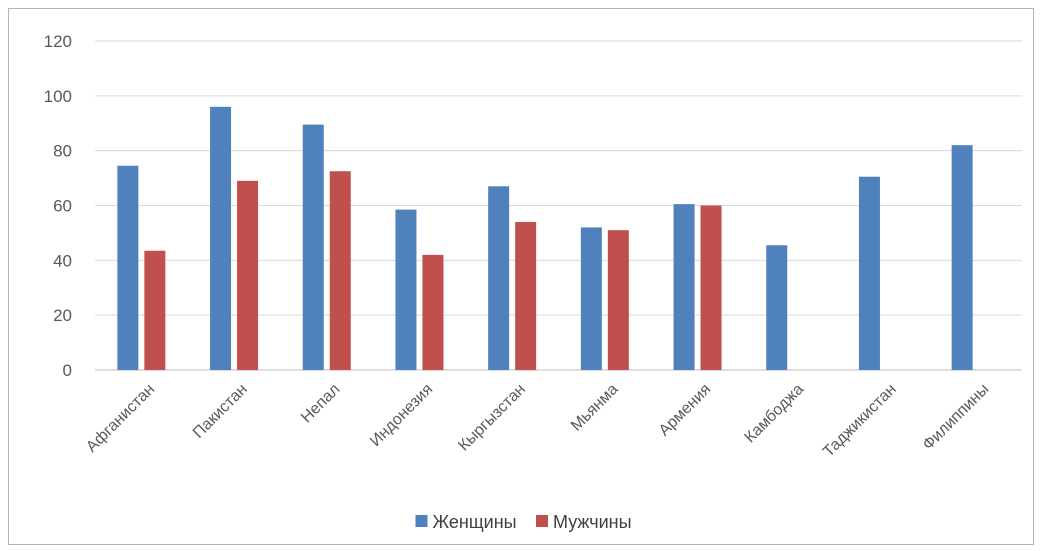 Image resolution: width=1040 pixels, height=551 pixels. I want to click on legend-label: Мужчины, so click(592, 522).